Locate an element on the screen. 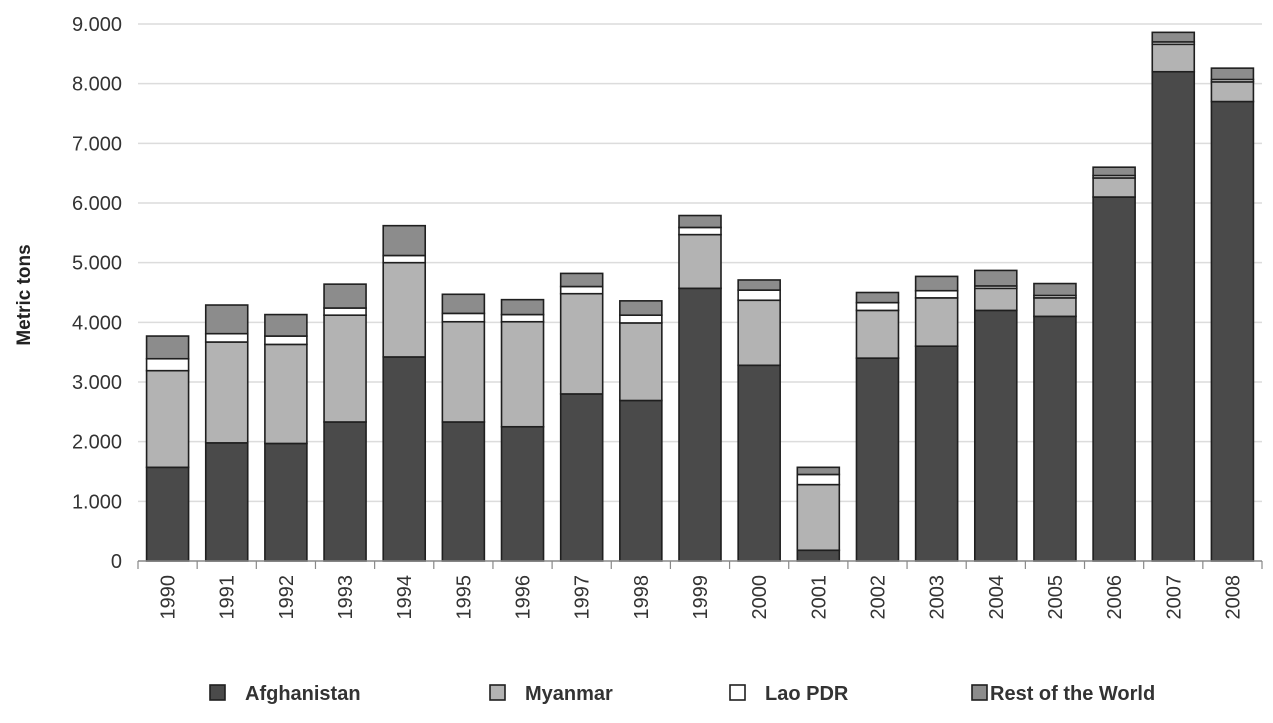  x-tick-label: 1995 is located at coordinates (464, 597).